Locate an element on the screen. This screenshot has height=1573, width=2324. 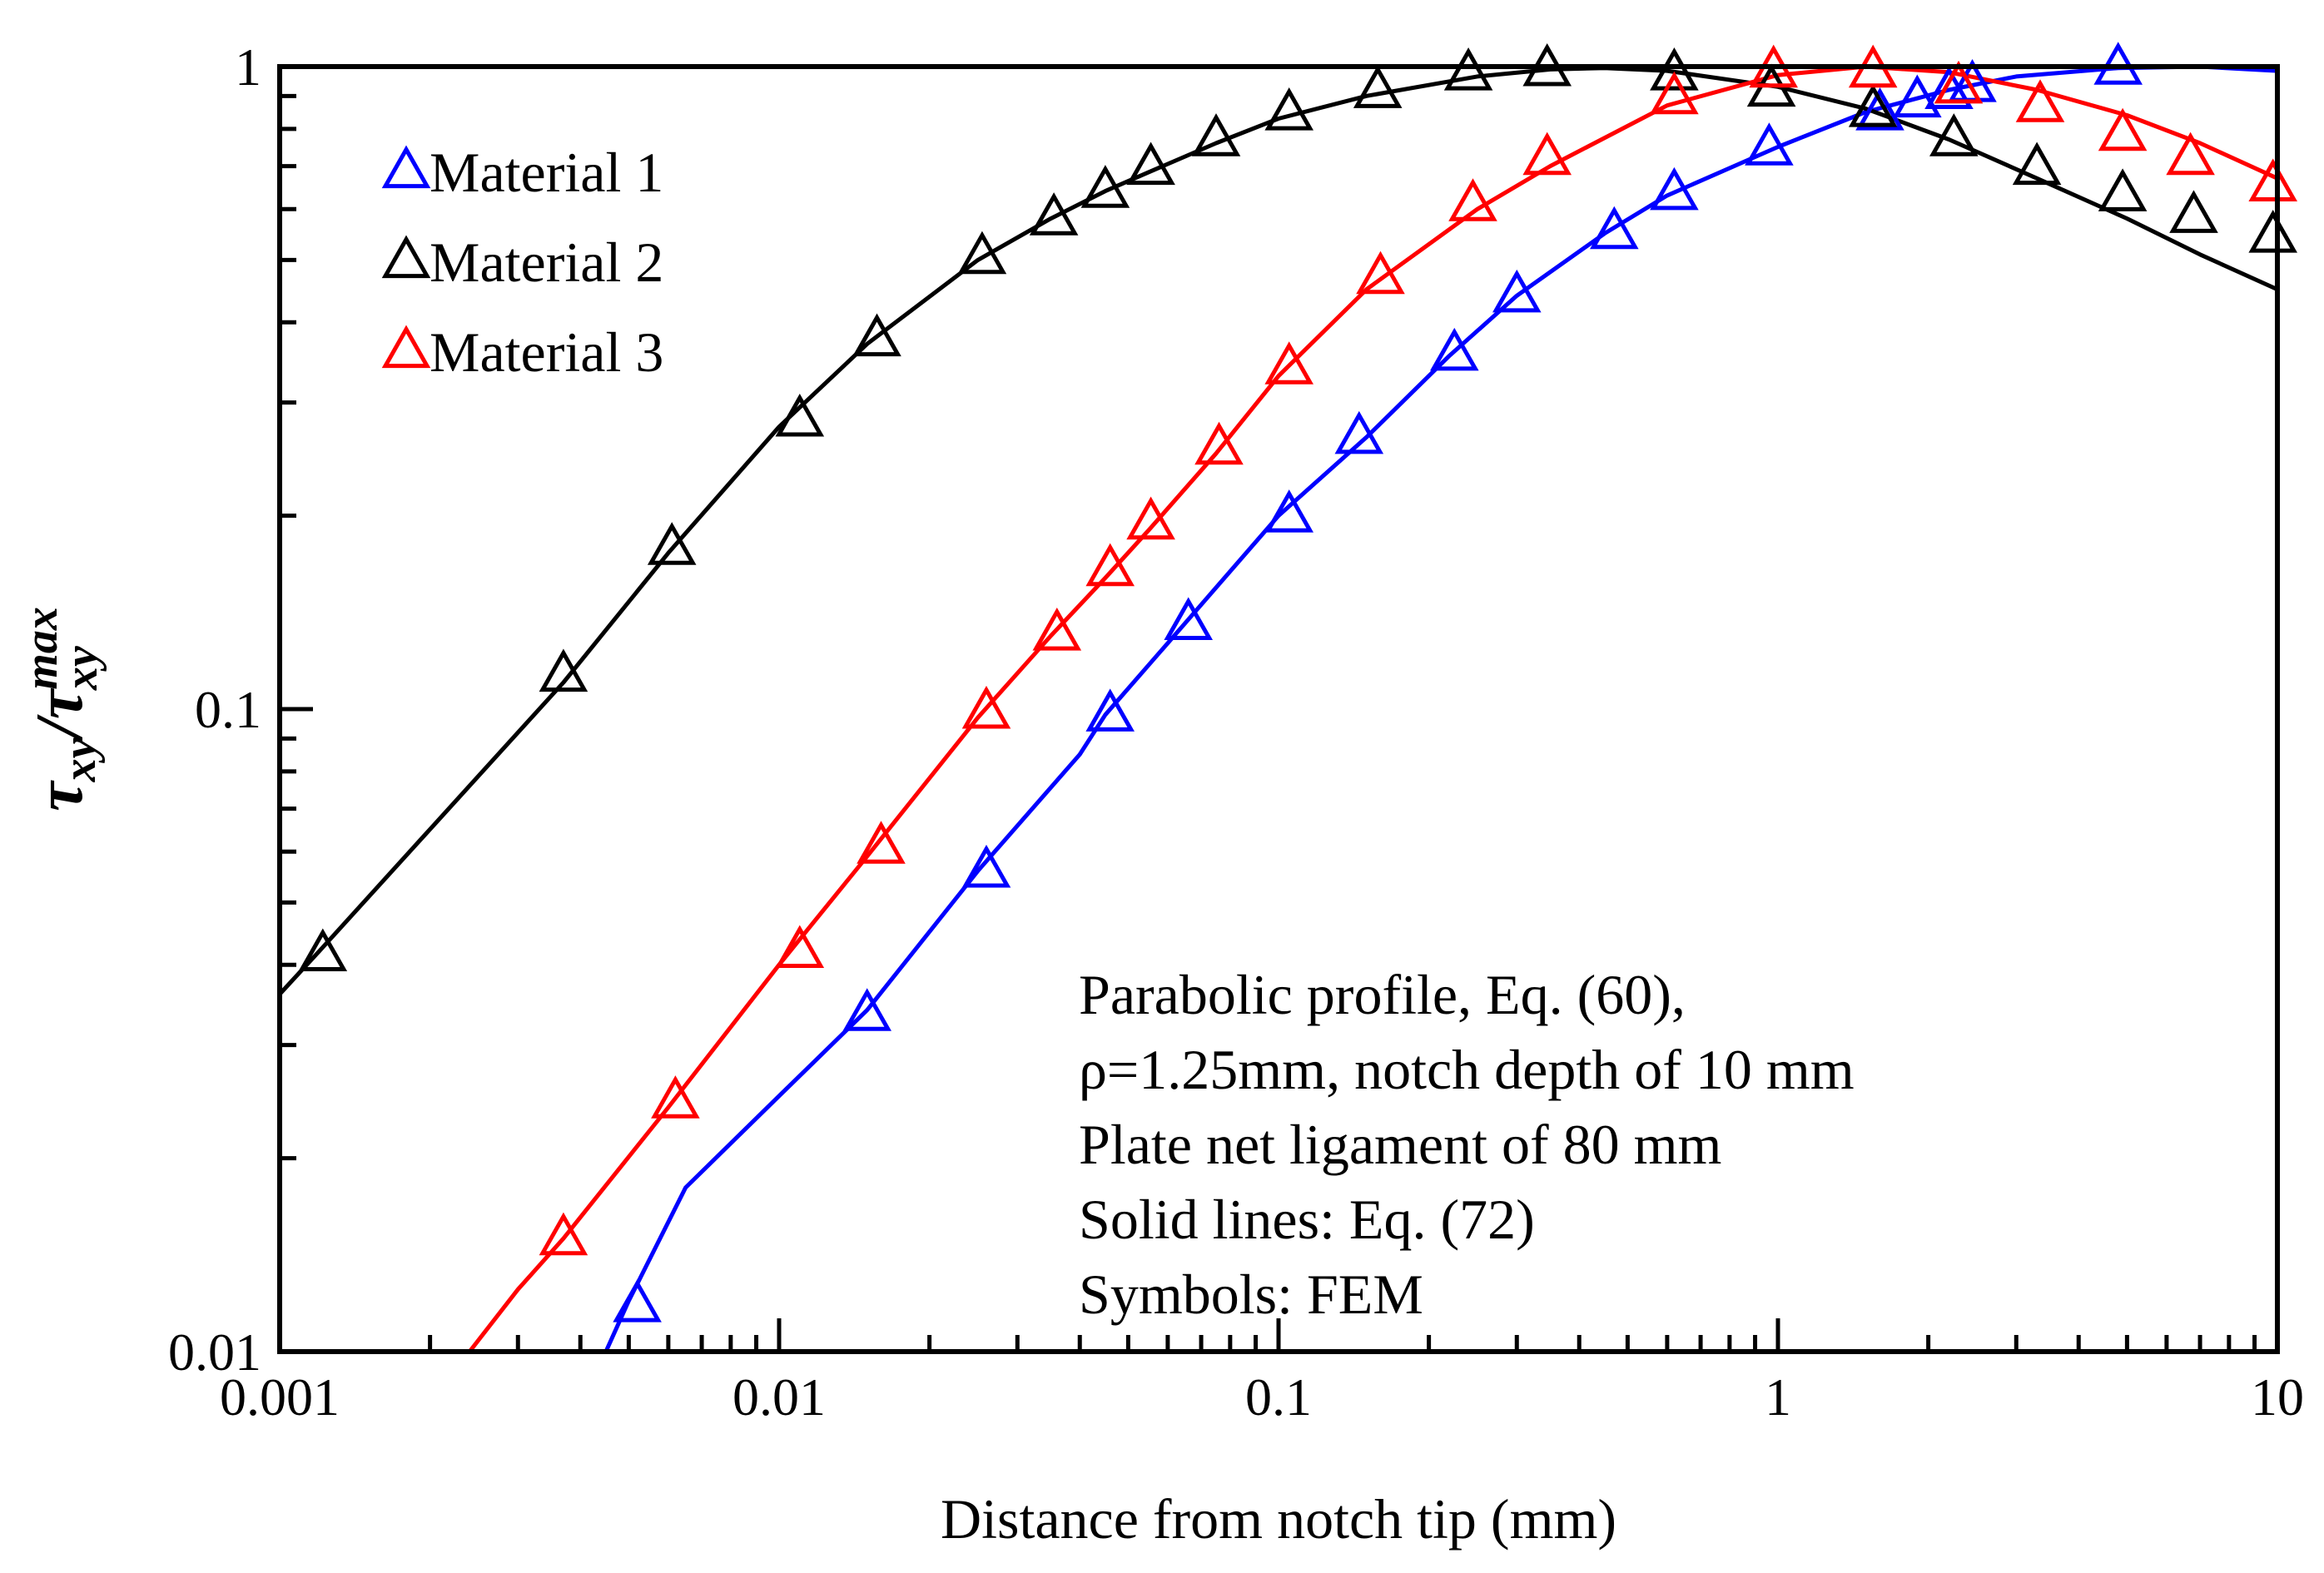
y-axis-title-sub: xy is located at coordinates (80, 759).